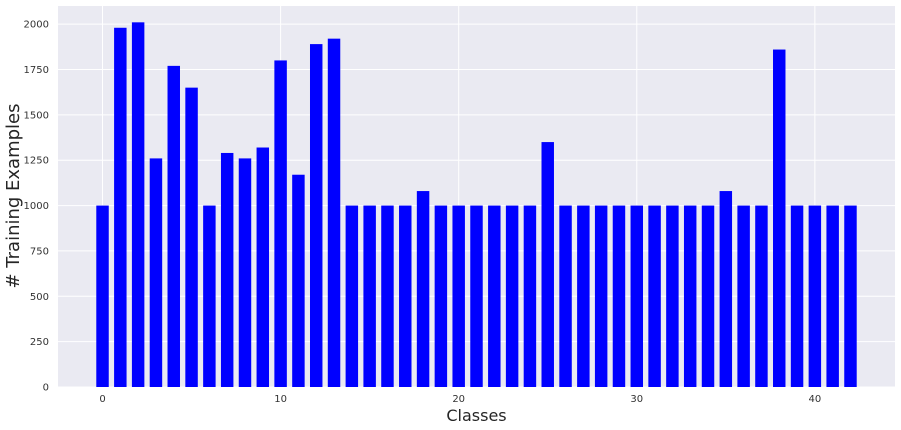 This screenshot has width=901, height=430. What do you see at coordinates (36, 70) in the screenshot?
I see `y-tick-label: 1750` at bounding box center [36, 70].